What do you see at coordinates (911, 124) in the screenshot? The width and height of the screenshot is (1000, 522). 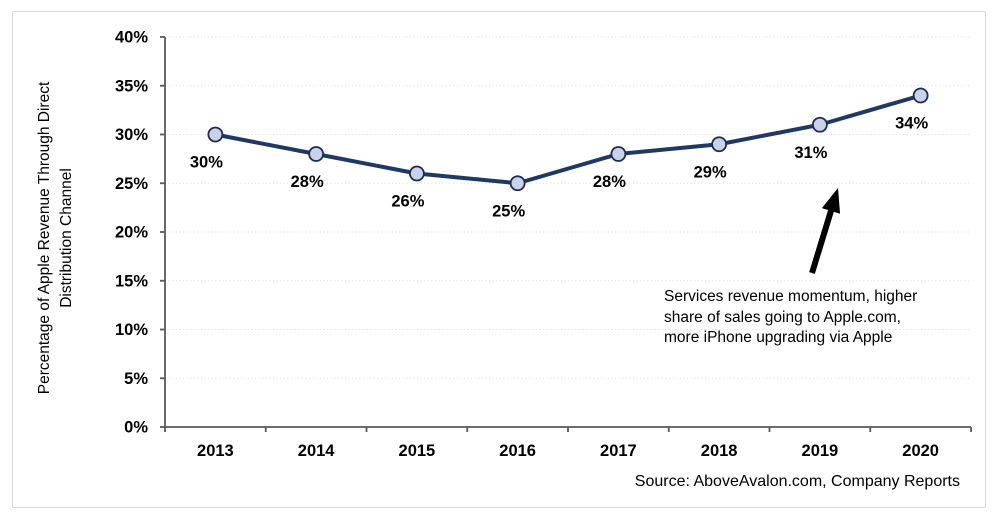 I see `data-point-label: 34%` at bounding box center [911, 124].